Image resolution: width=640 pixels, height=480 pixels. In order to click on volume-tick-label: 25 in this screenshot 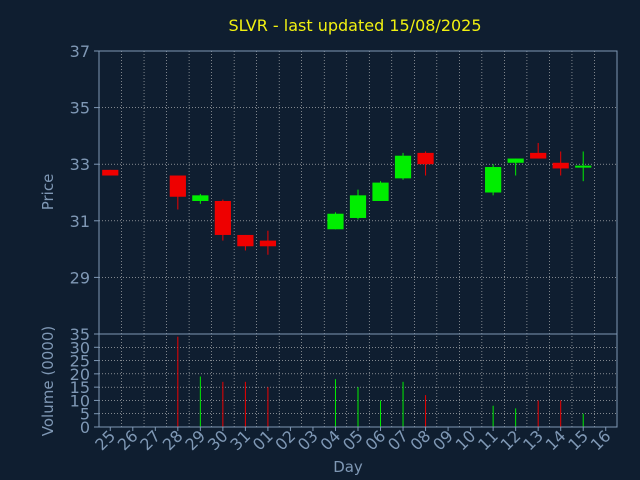, I will do `click(80, 361)`.